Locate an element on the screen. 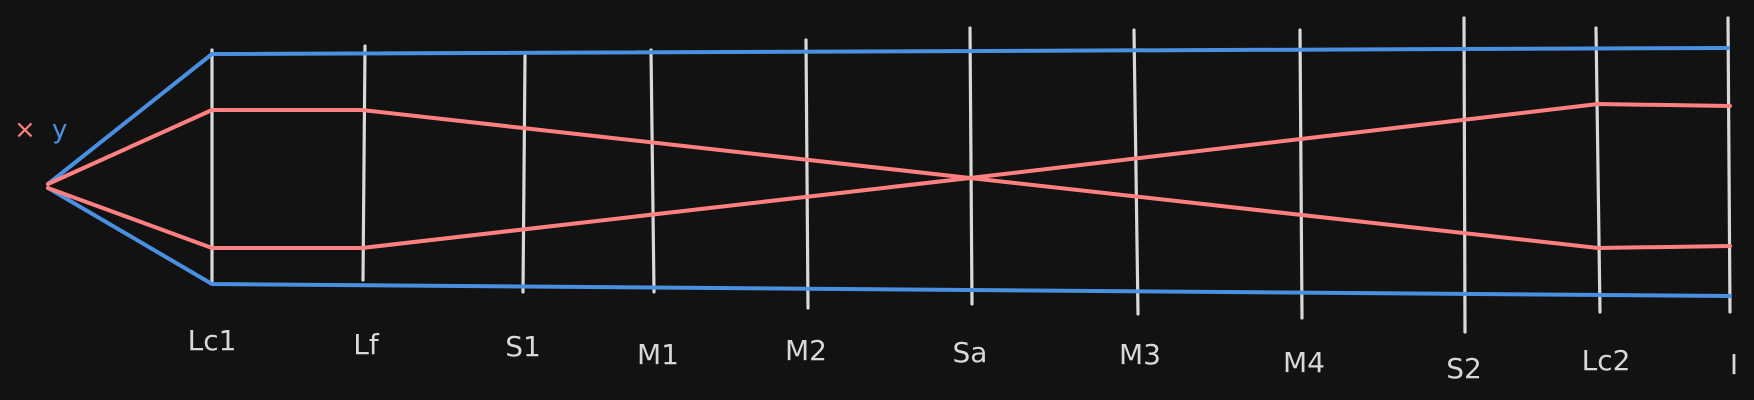 The image size is (1754, 400). element-label-s1: S1 is located at coordinates (523, 346).